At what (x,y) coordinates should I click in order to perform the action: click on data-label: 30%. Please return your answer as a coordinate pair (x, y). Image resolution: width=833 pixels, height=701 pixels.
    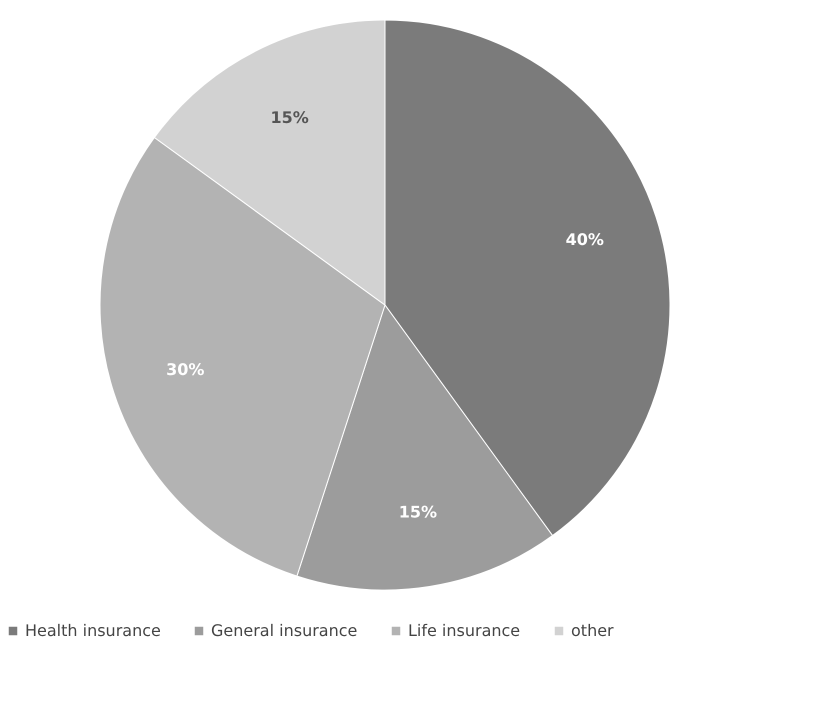
    Looking at the image, I should click on (185, 369).